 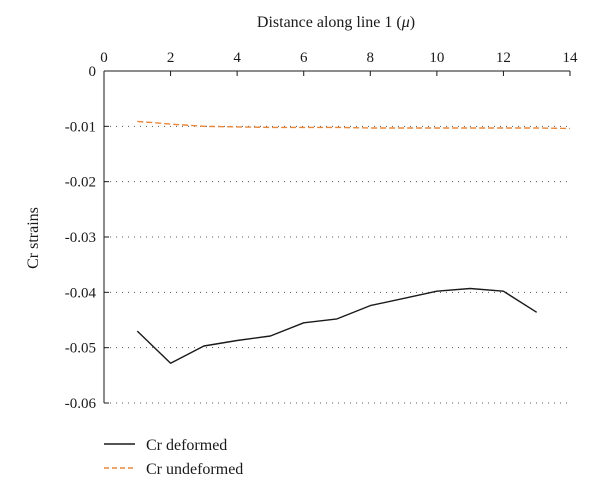 I want to click on y-tick-label-1: -0.01, so click(x=80, y=127).